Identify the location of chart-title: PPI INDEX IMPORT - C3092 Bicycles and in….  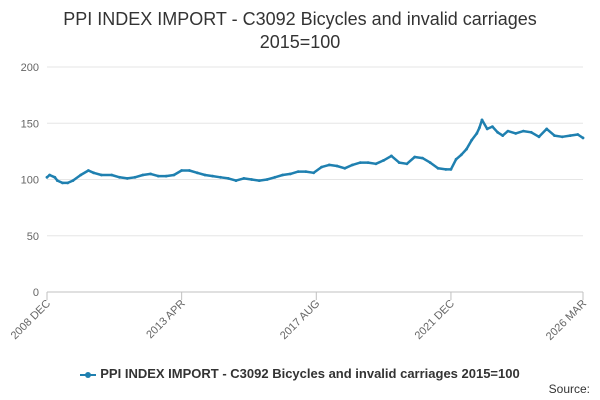
(300, 31).